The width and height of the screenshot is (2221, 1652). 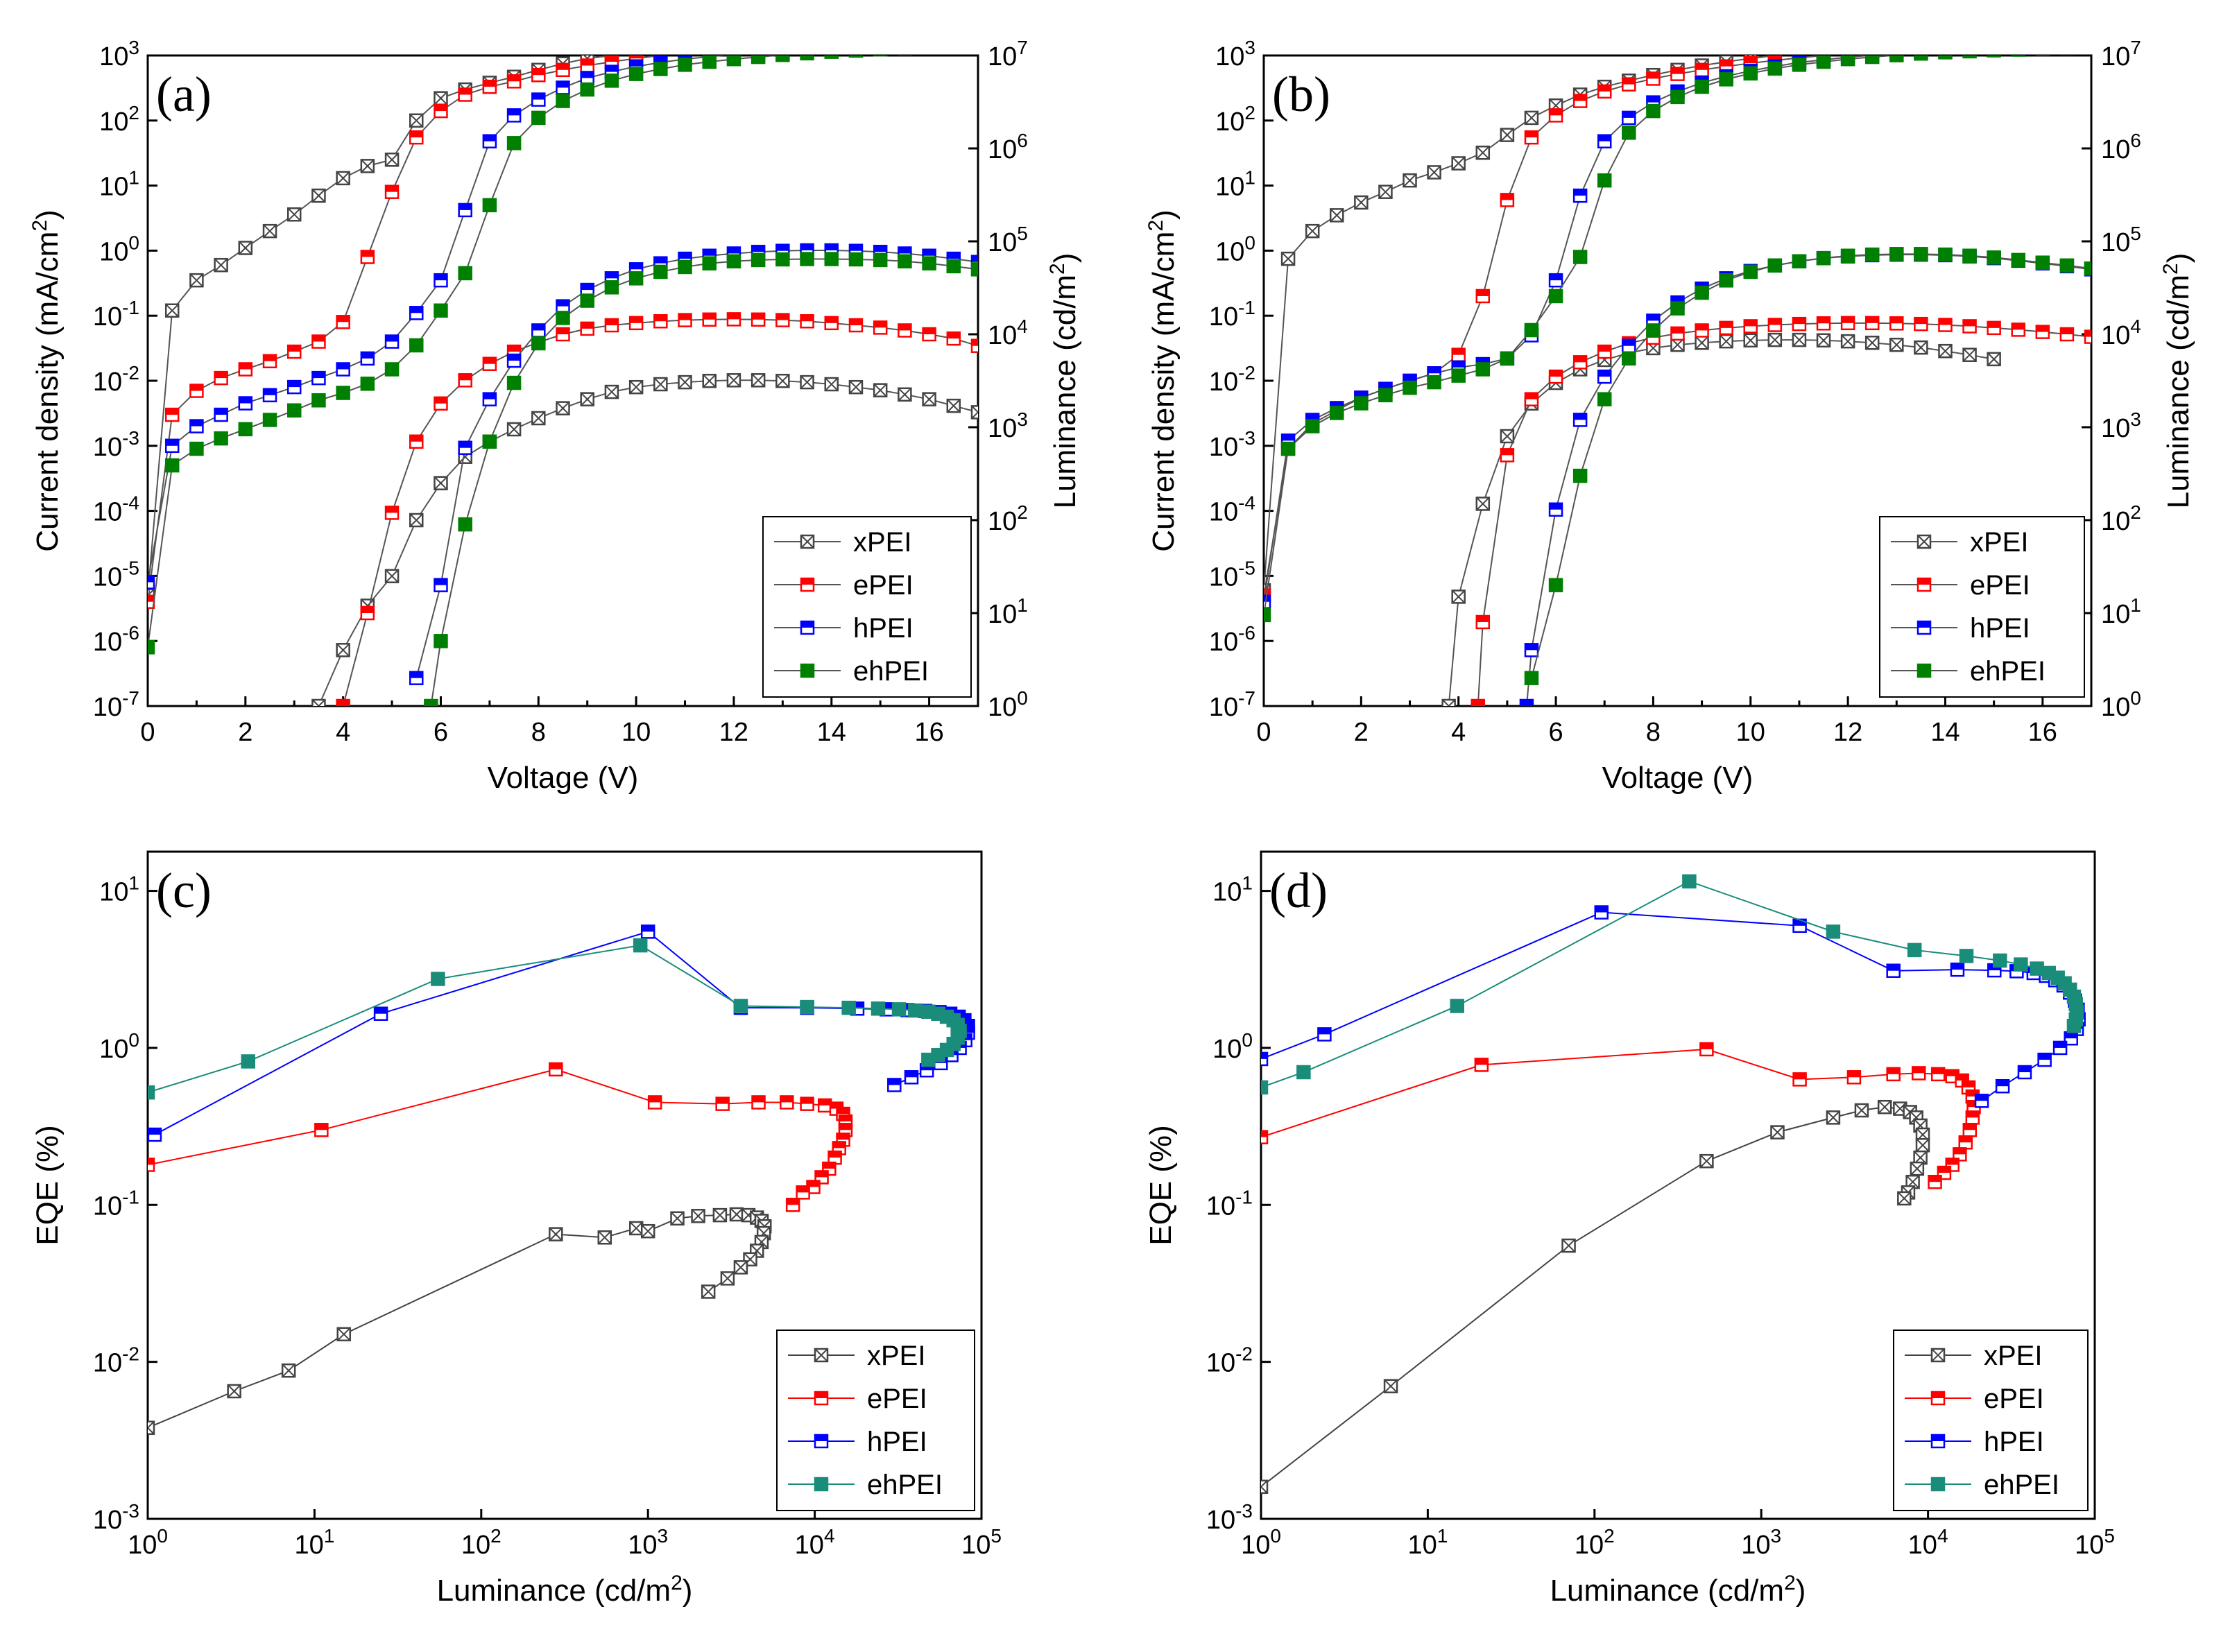 I want to click on y2-tick-label: 10⁰, so click(x=1008, y=704).